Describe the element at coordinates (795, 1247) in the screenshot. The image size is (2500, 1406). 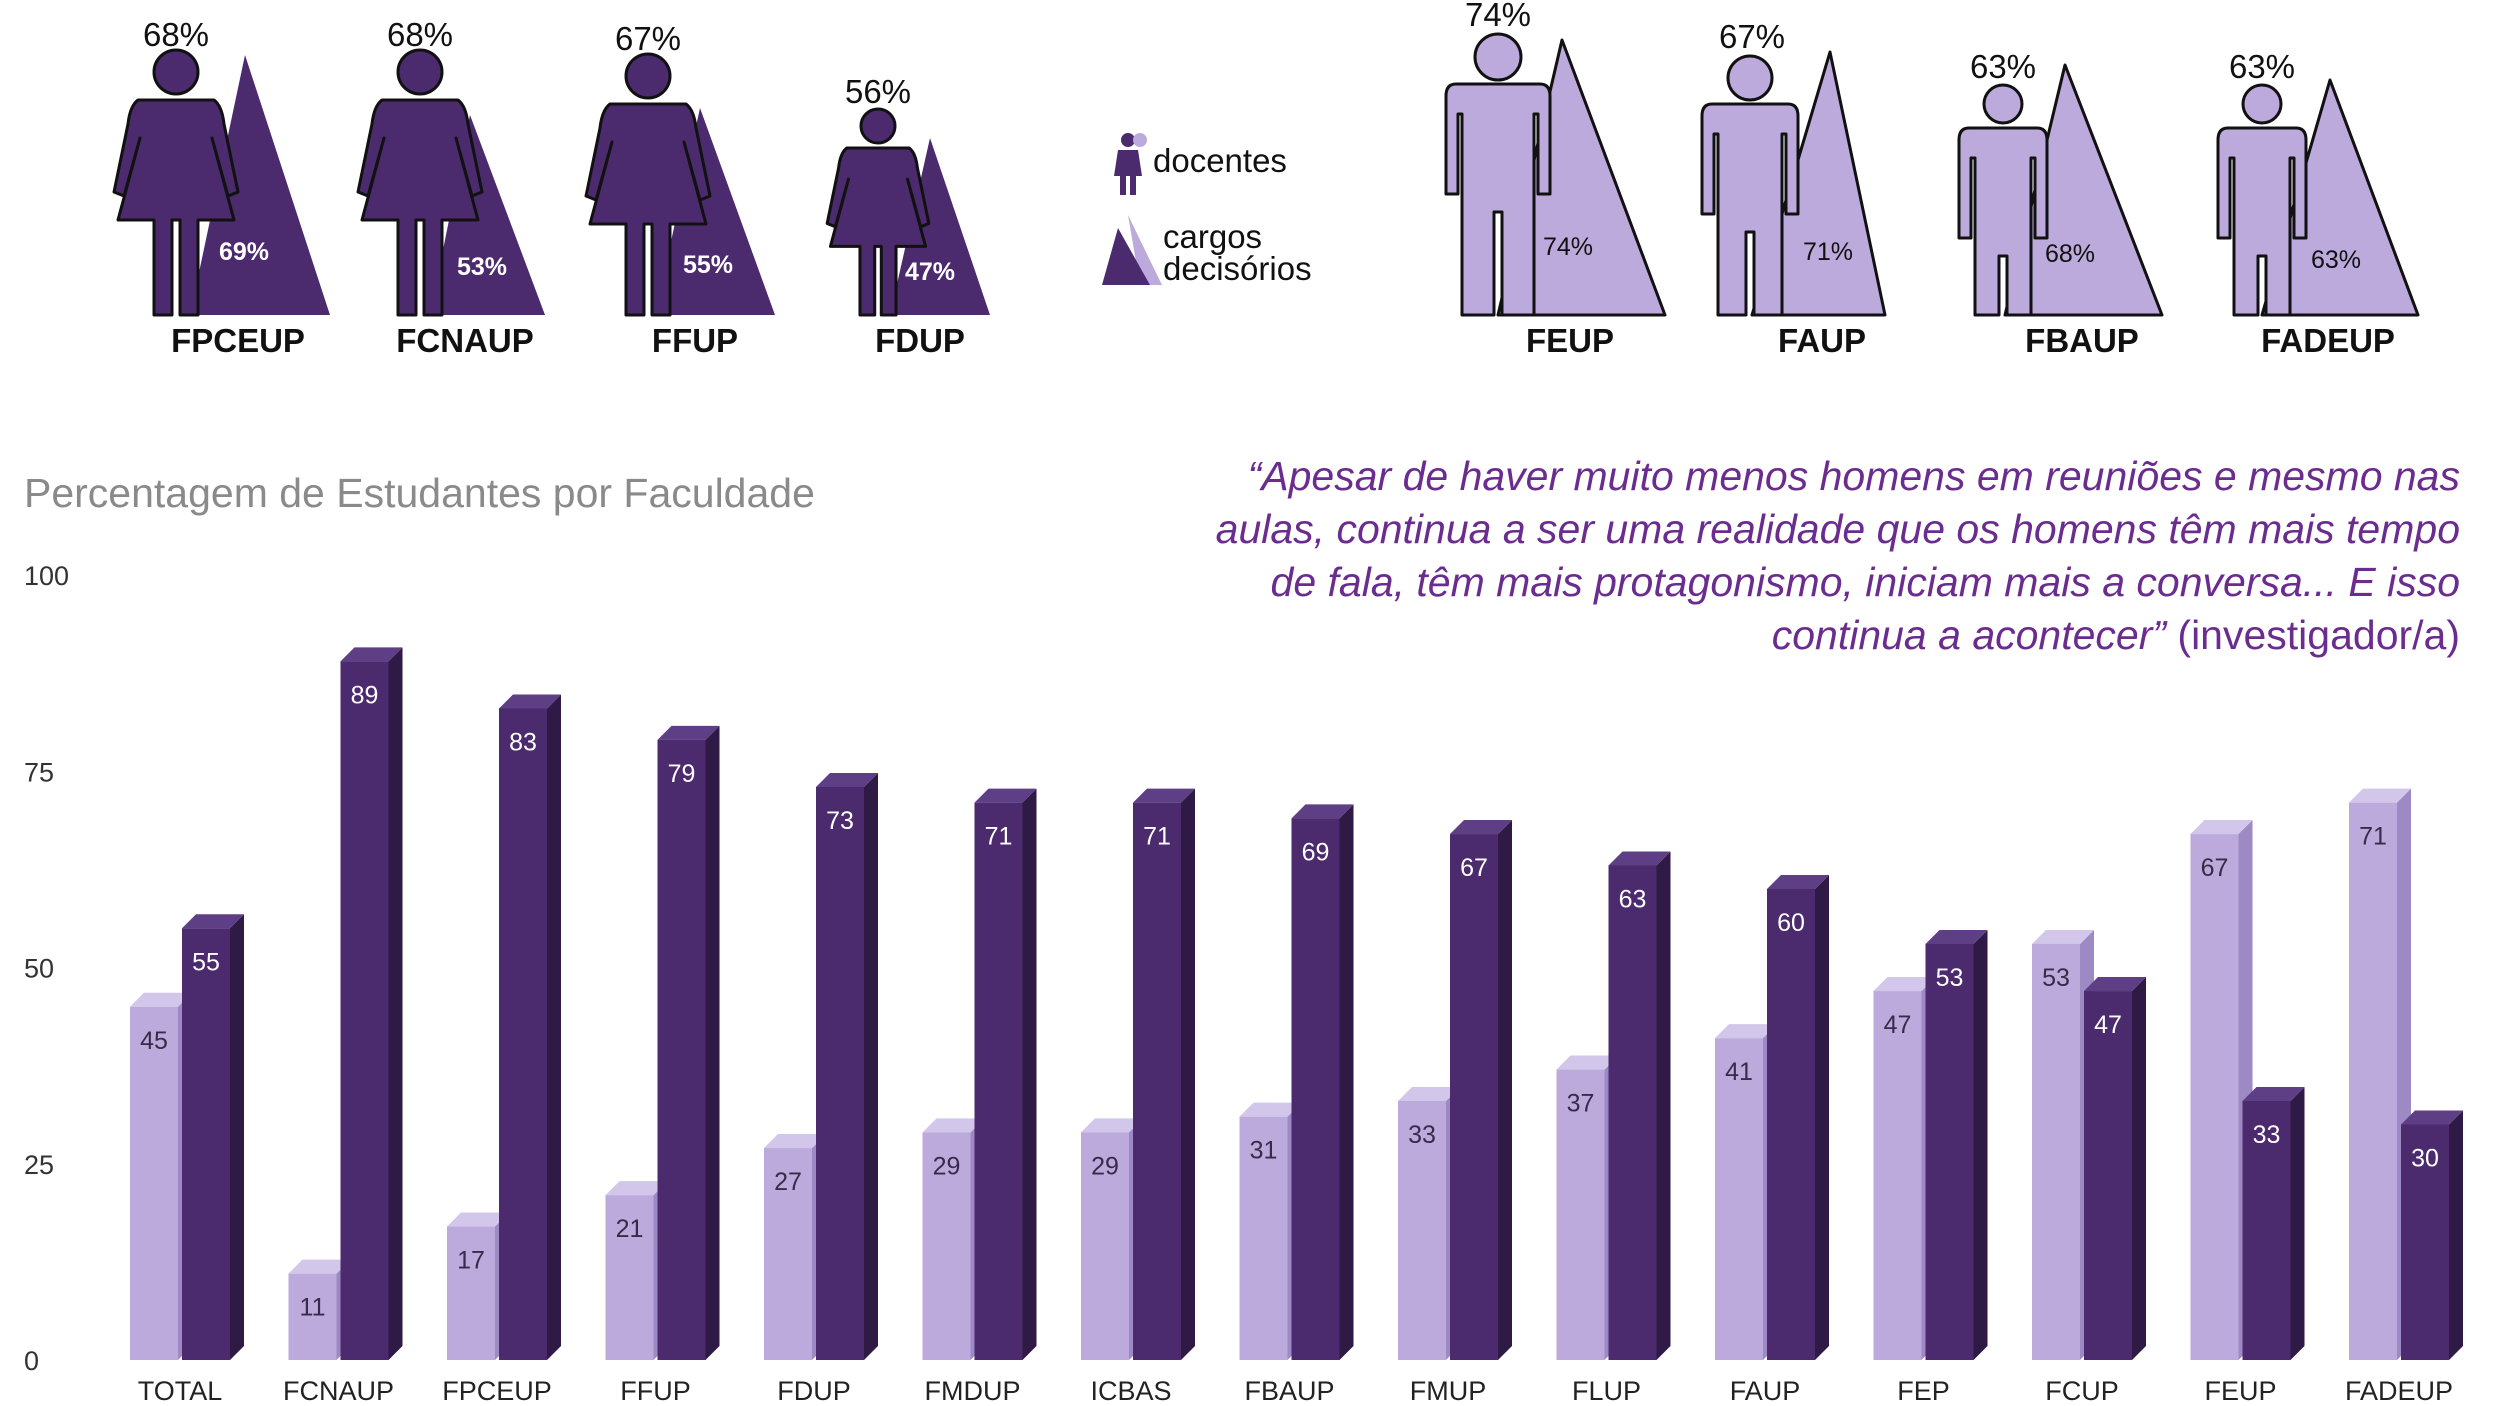
I see `bar: 27` at that location.